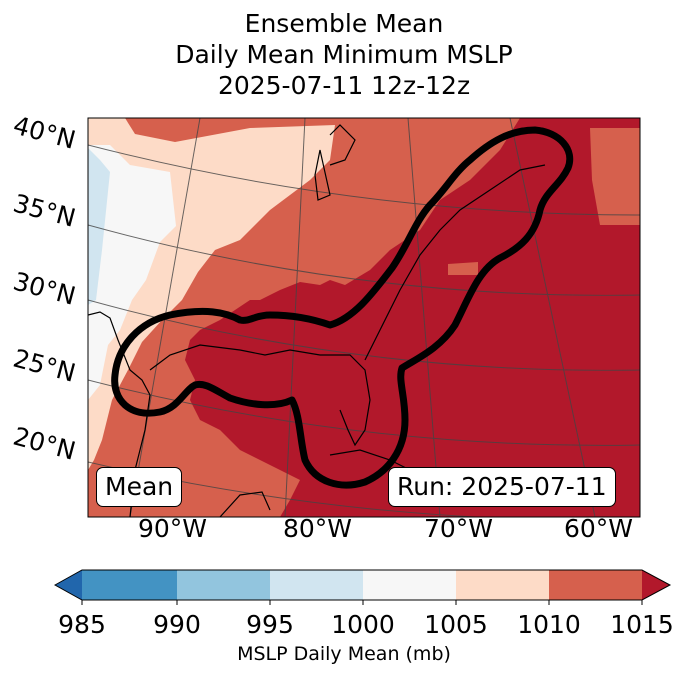 The width and height of the screenshot is (688, 674). What do you see at coordinates (502, 487) in the screenshot?
I see `run-label-box: Run: 2025-07-11` at bounding box center [502, 487].